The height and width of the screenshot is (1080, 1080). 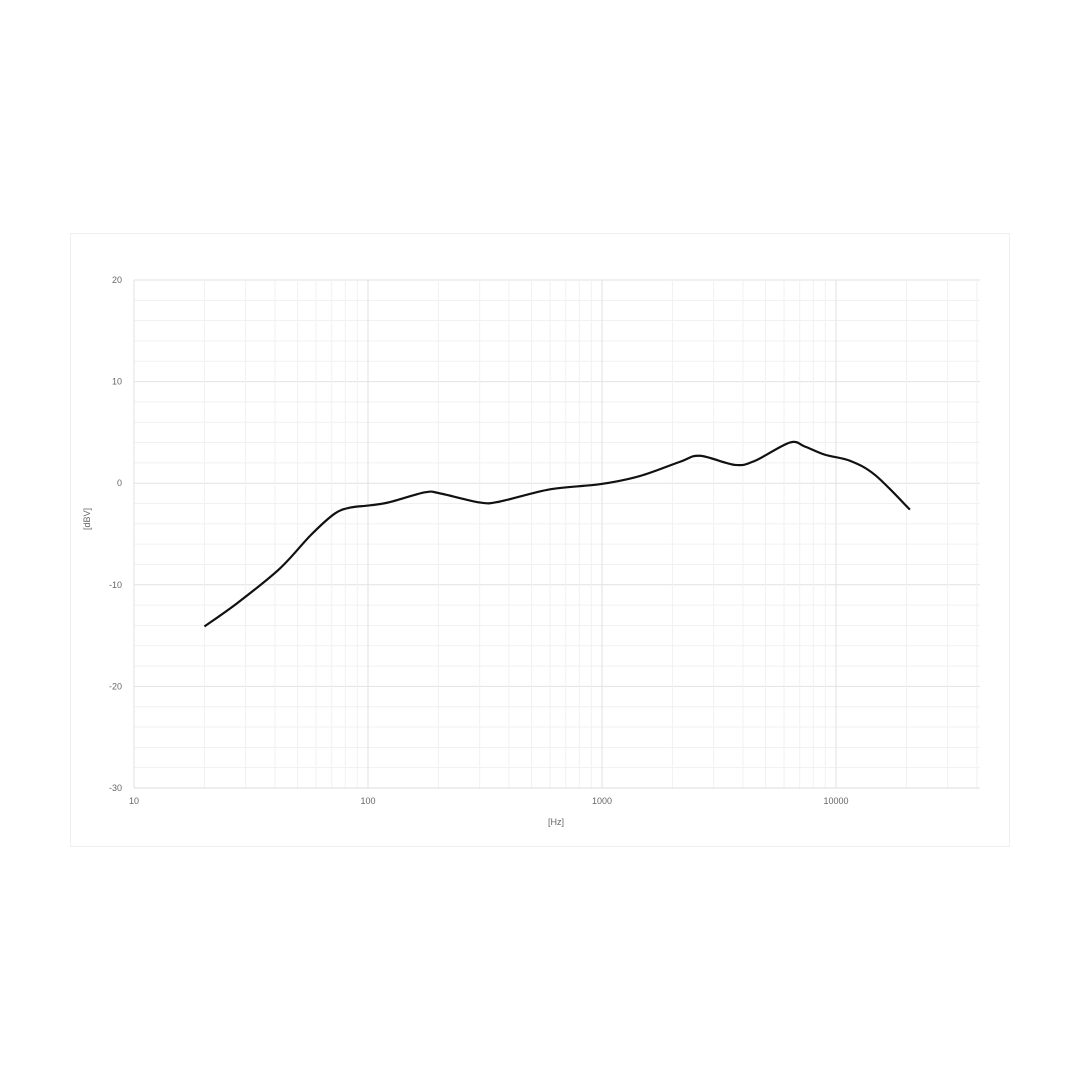 I want to click on x-tick-label: 10000, so click(x=835, y=801).